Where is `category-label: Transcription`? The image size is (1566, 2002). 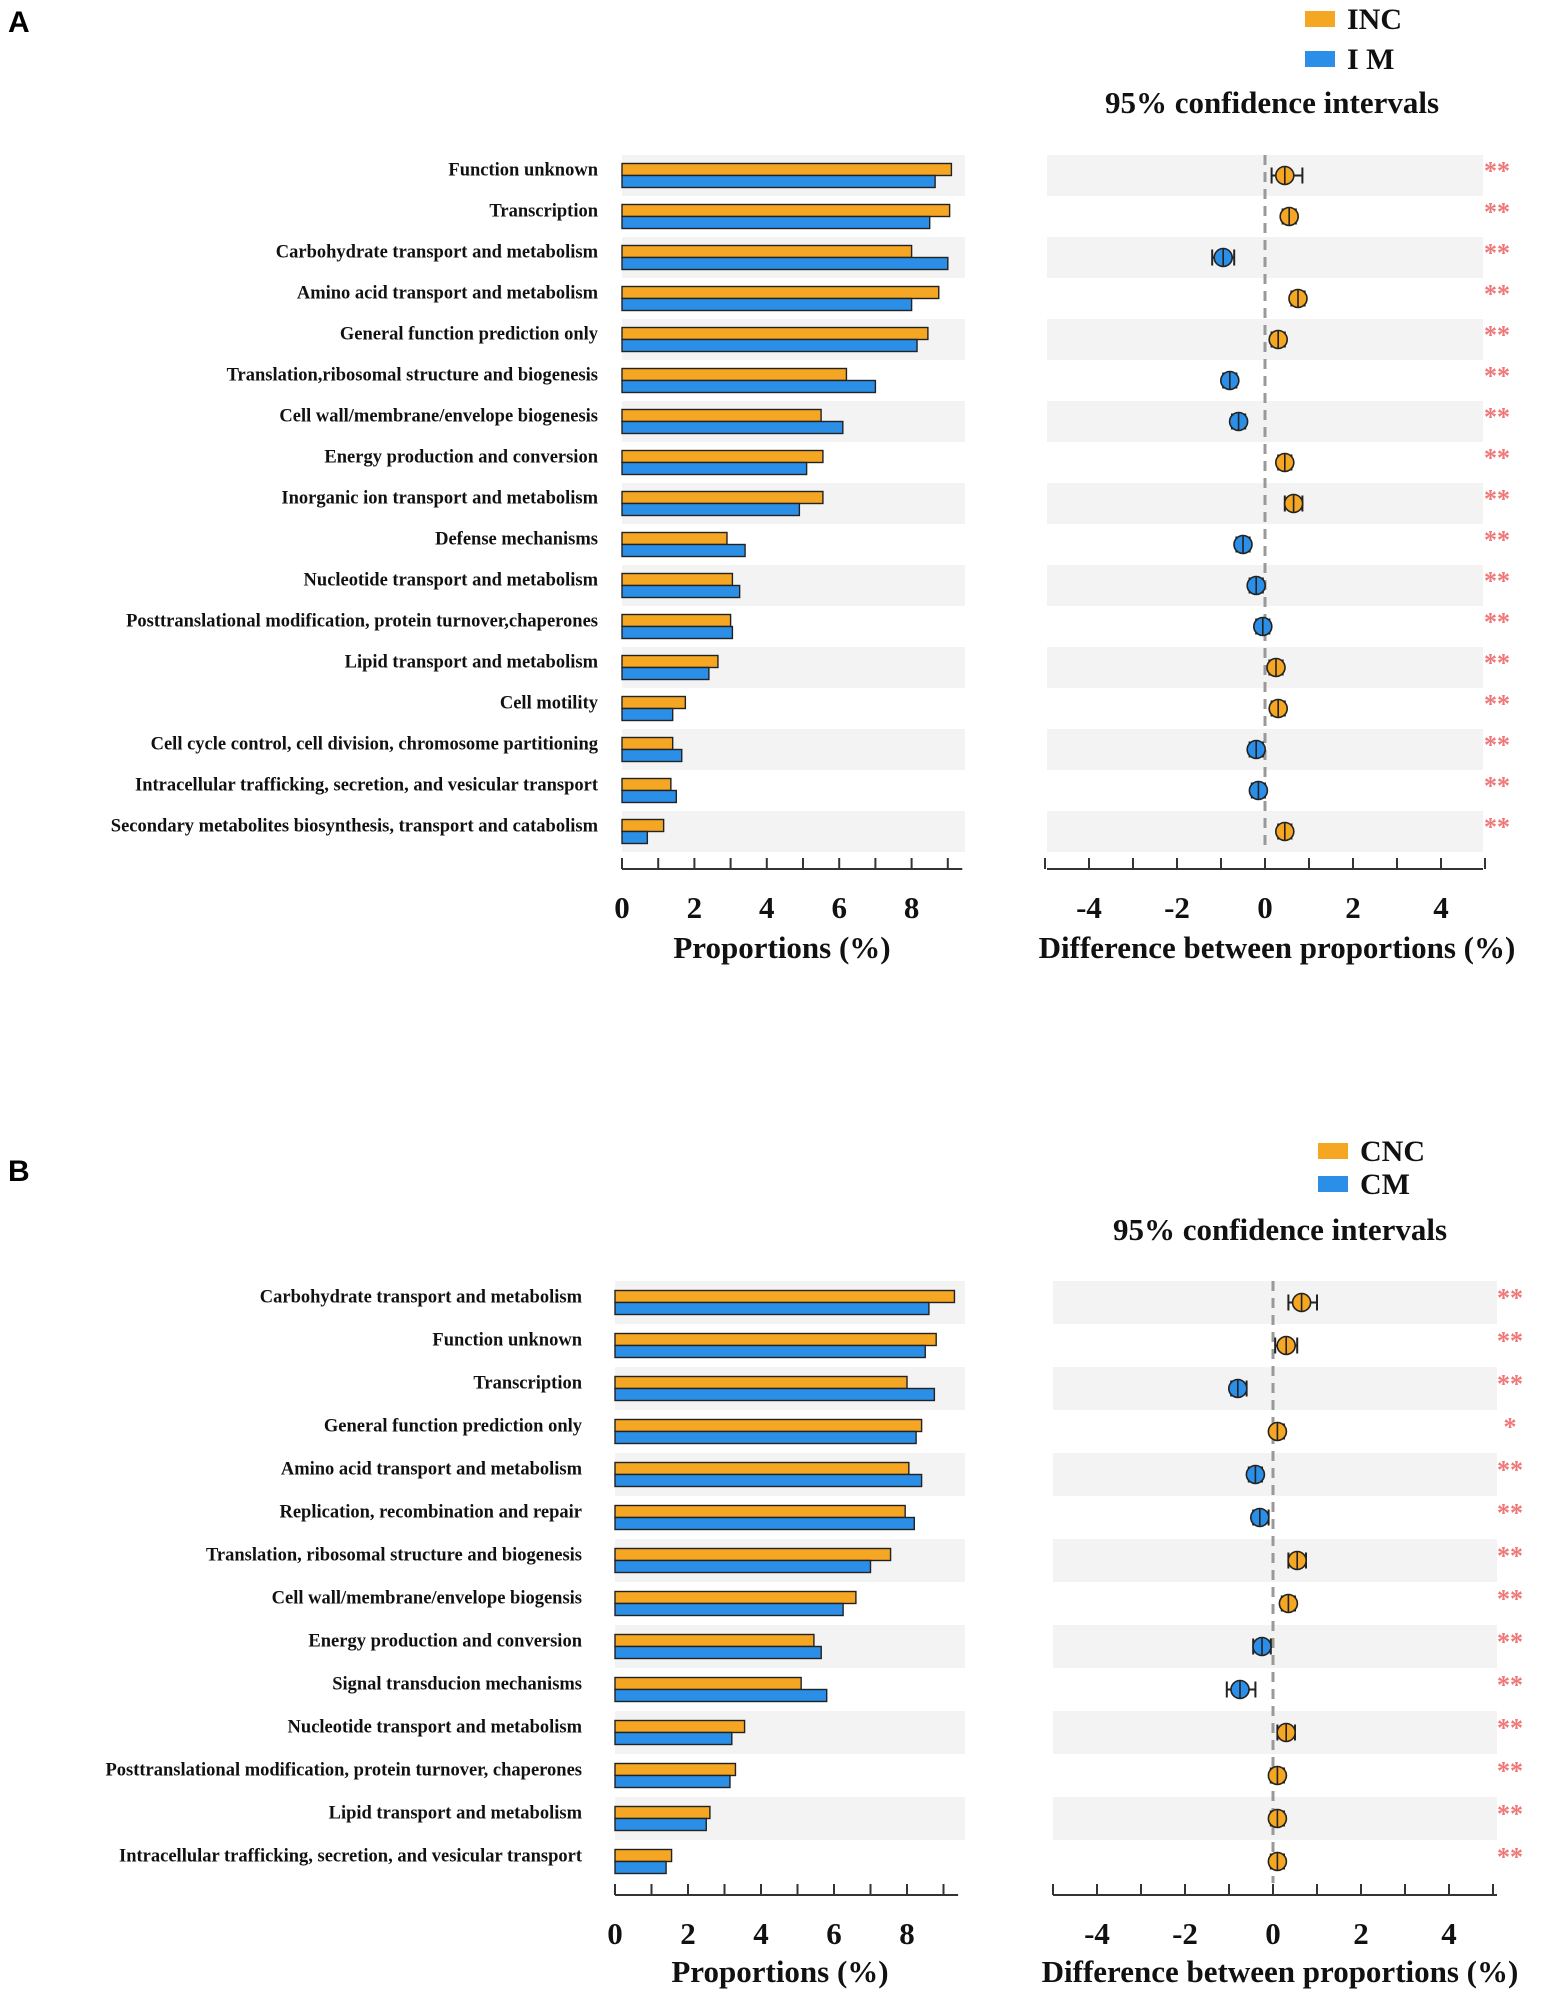
category-label: Transcription is located at coordinates (527, 1384).